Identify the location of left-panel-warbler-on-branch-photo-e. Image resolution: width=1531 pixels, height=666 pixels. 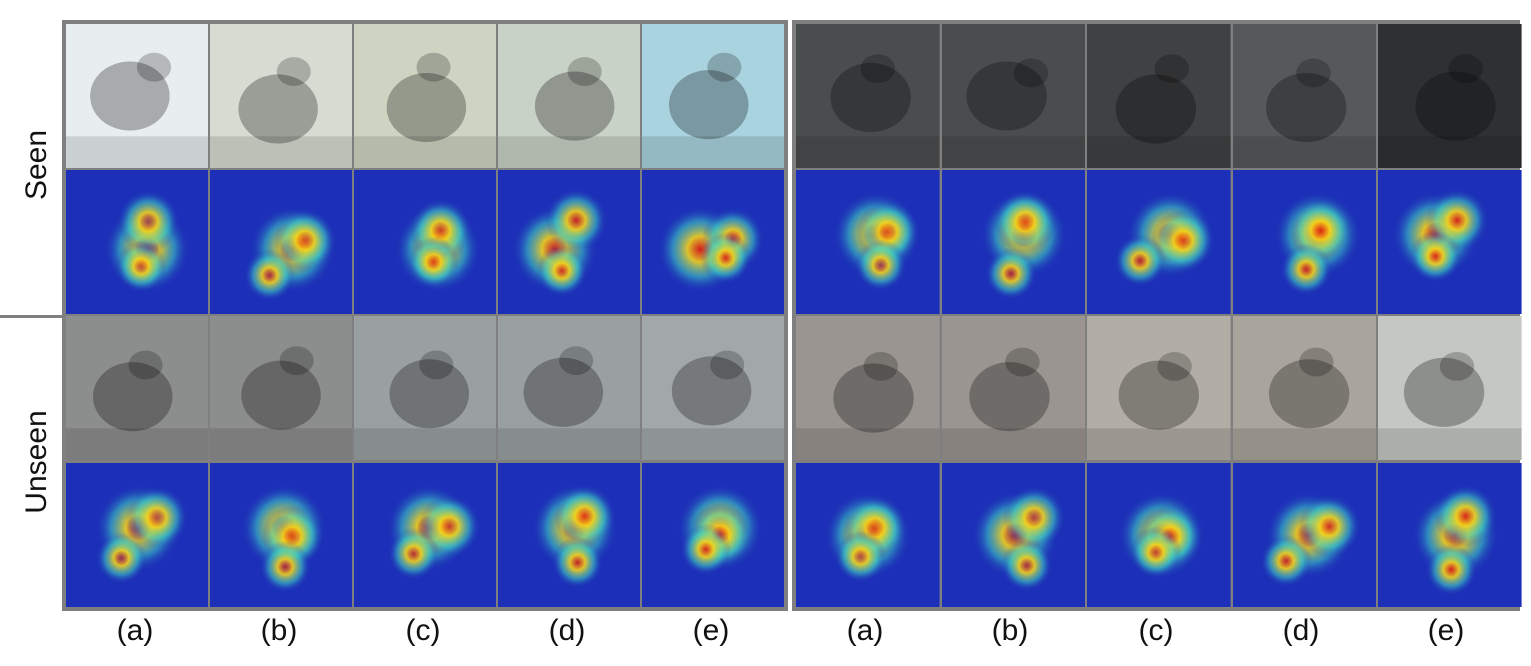
(713, 96).